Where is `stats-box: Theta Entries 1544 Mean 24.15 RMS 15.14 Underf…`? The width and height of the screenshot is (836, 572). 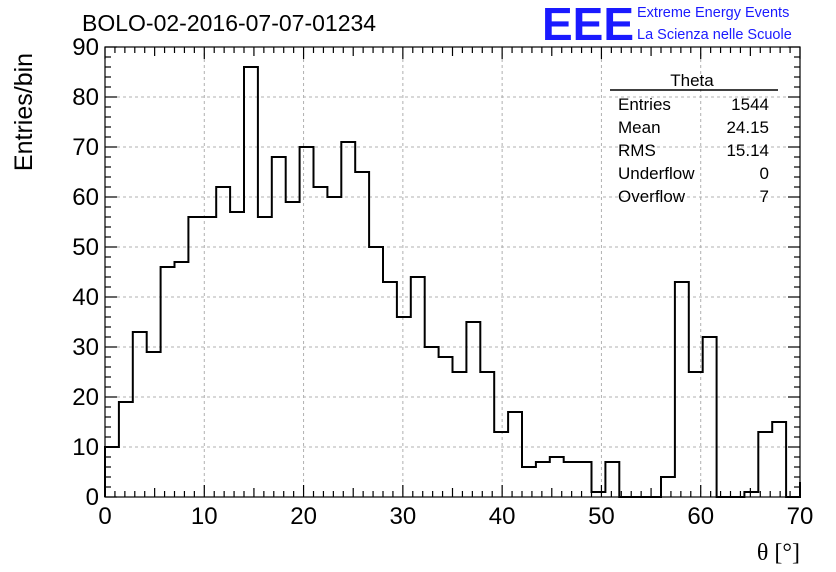
stats-box: Theta Entries 1544 Mean 24.15 RMS 15.14 Underf… is located at coordinates (694, 138).